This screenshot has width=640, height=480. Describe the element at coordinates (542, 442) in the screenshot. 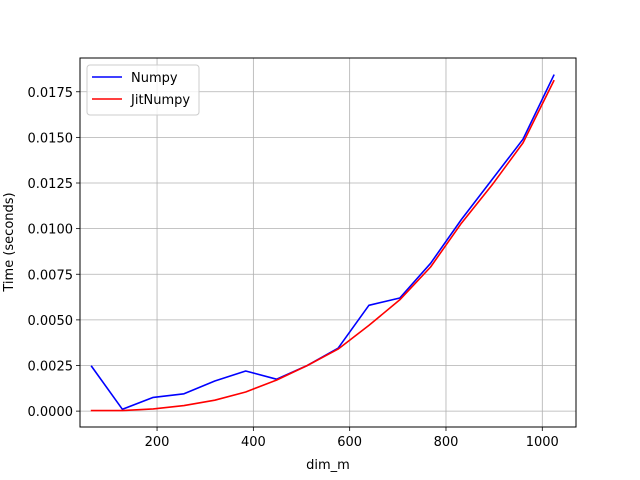

I see `x-tick-label: 1000` at that location.